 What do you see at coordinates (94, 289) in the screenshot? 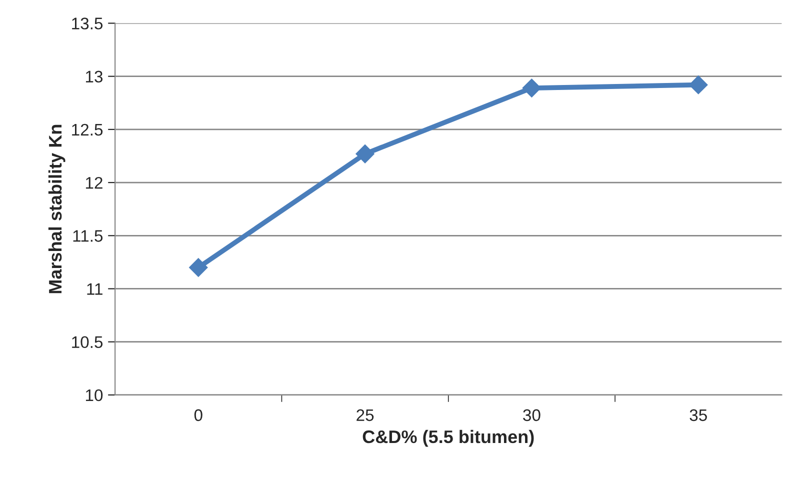
I see `y-tick-label: 11` at bounding box center [94, 289].